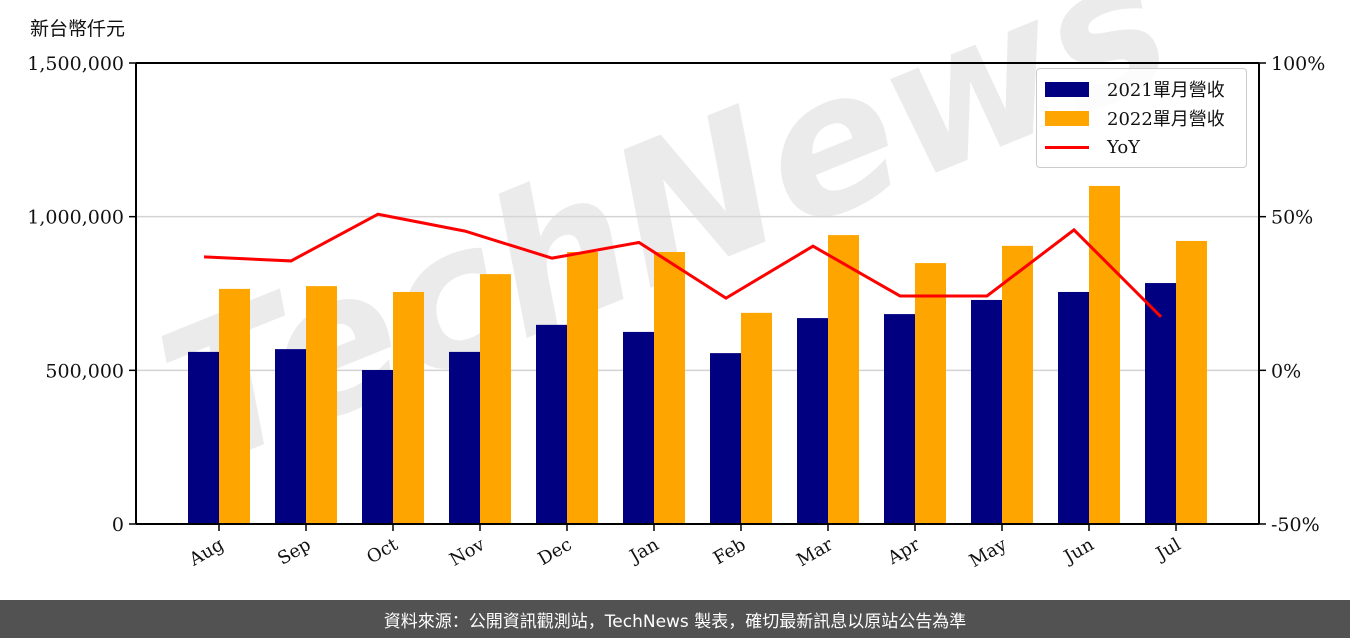 This screenshot has height=638, width=1350. I want to click on bar-2022-nov, so click(495, 399).